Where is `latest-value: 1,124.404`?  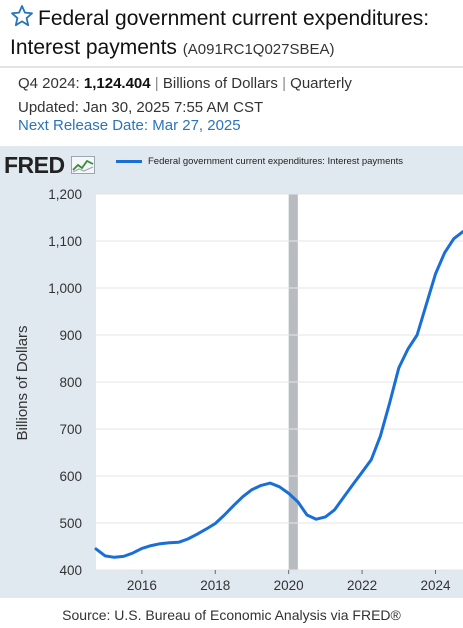 latest-value: 1,124.404 is located at coordinates (117, 83).